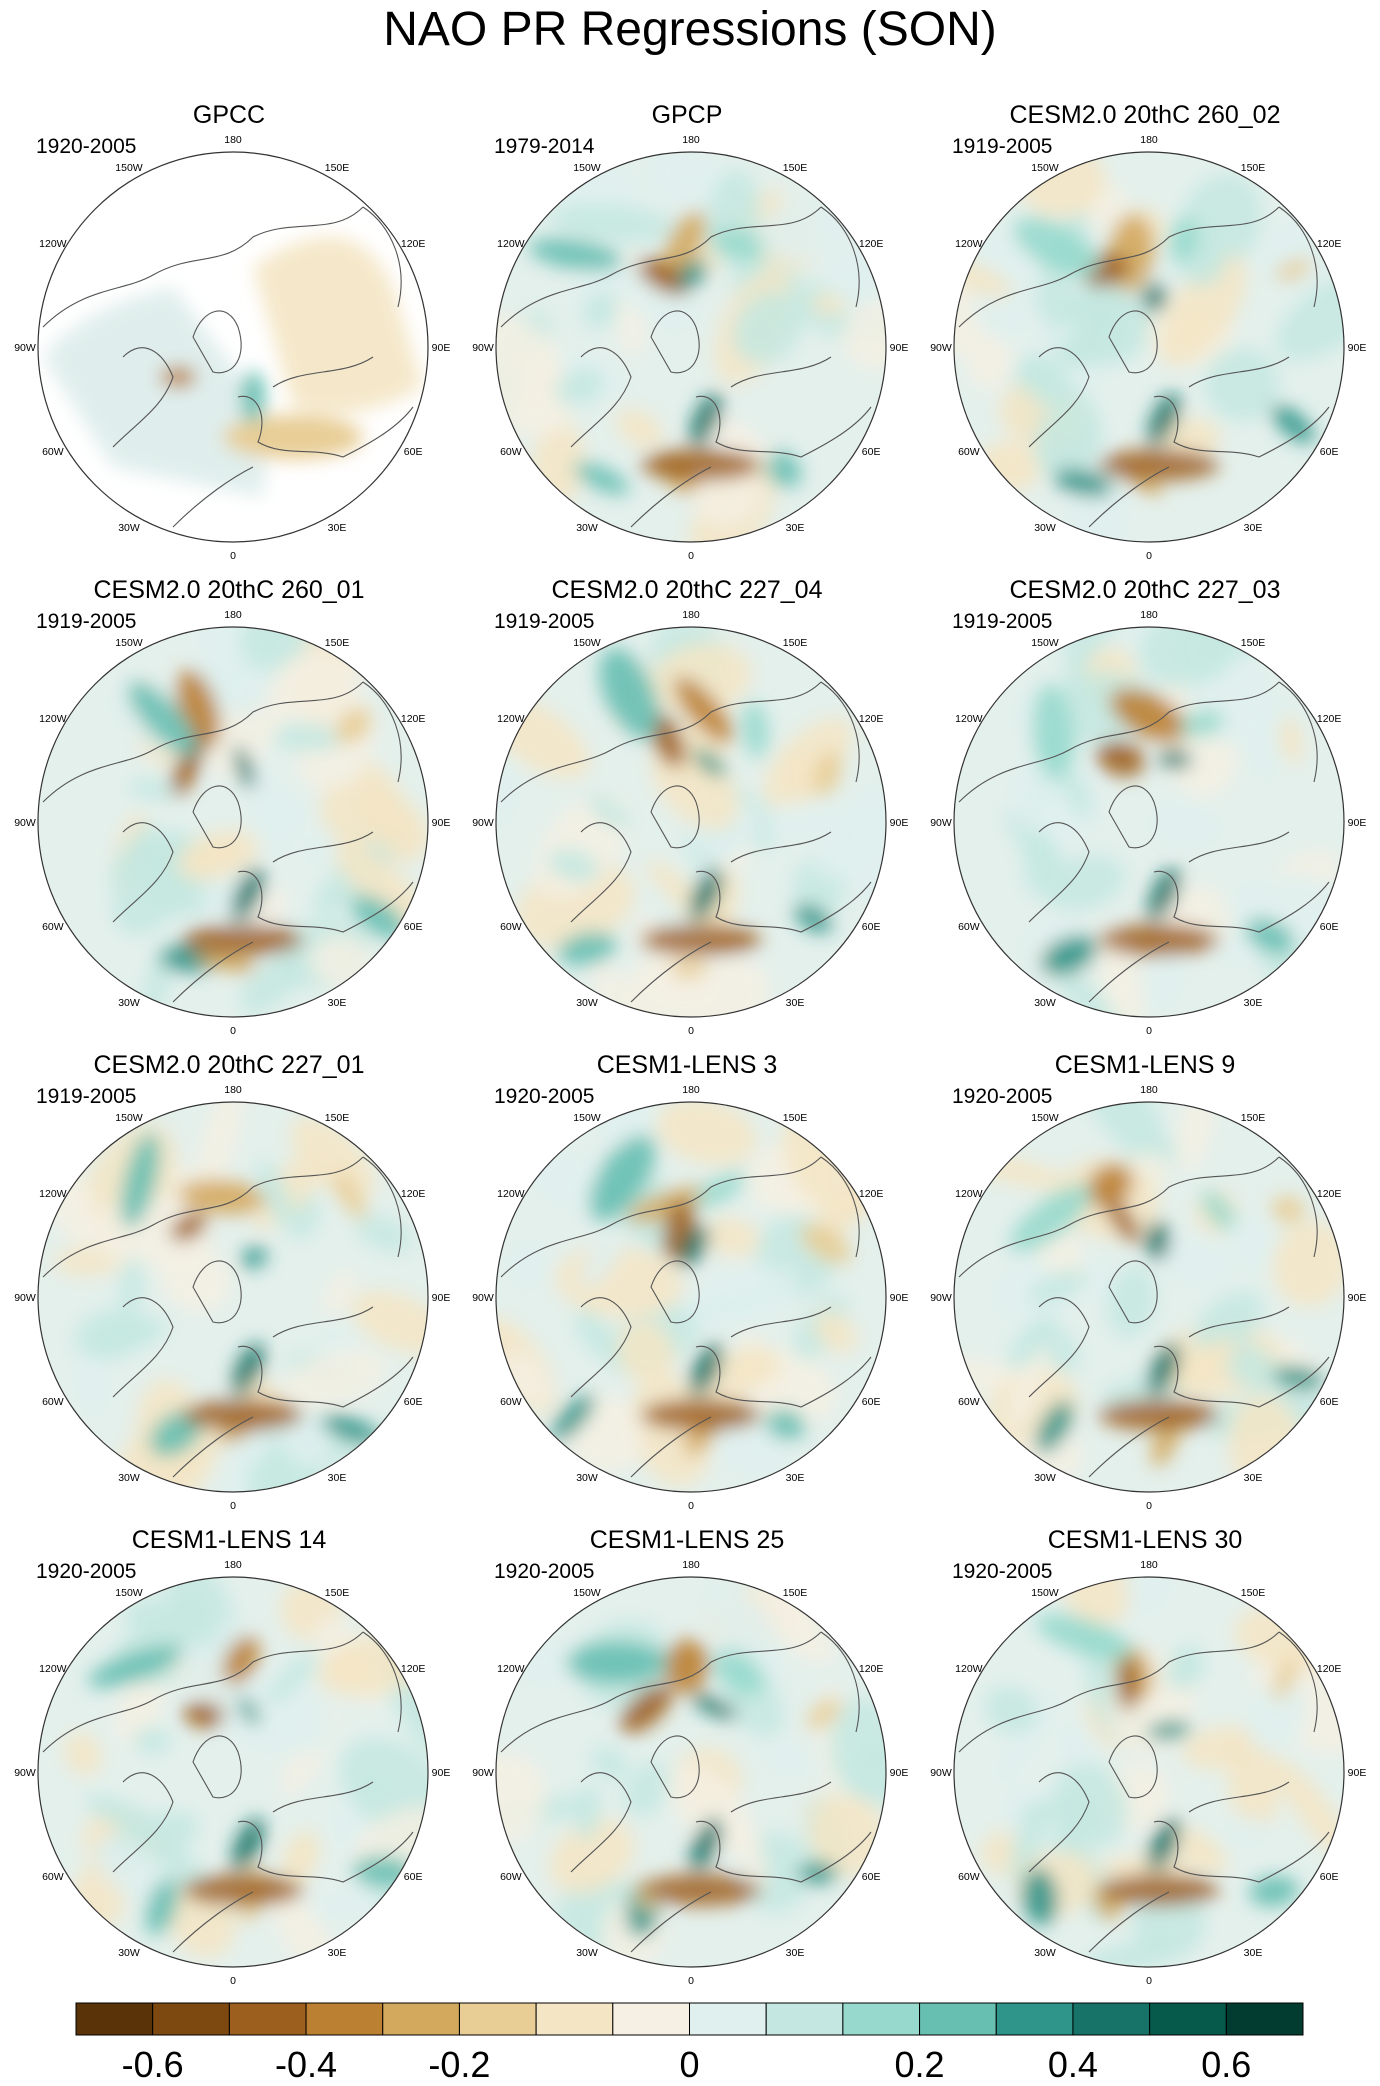 The height and width of the screenshot is (2086, 1380). What do you see at coordinates (459, 2064) in the screenshot?
I see `colorbar-tick-label: -0.2` at bounding box center [459, 2064].